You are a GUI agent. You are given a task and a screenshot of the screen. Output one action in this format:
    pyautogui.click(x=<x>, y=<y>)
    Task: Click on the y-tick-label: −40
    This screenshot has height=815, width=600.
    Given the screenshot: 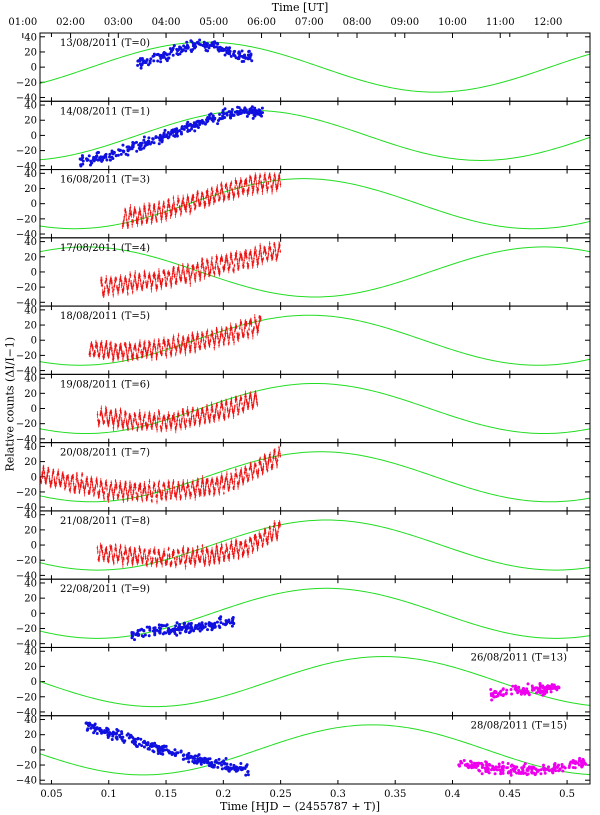 What is the action you would take?
    pyautogui.click(x=26, y=576)
    